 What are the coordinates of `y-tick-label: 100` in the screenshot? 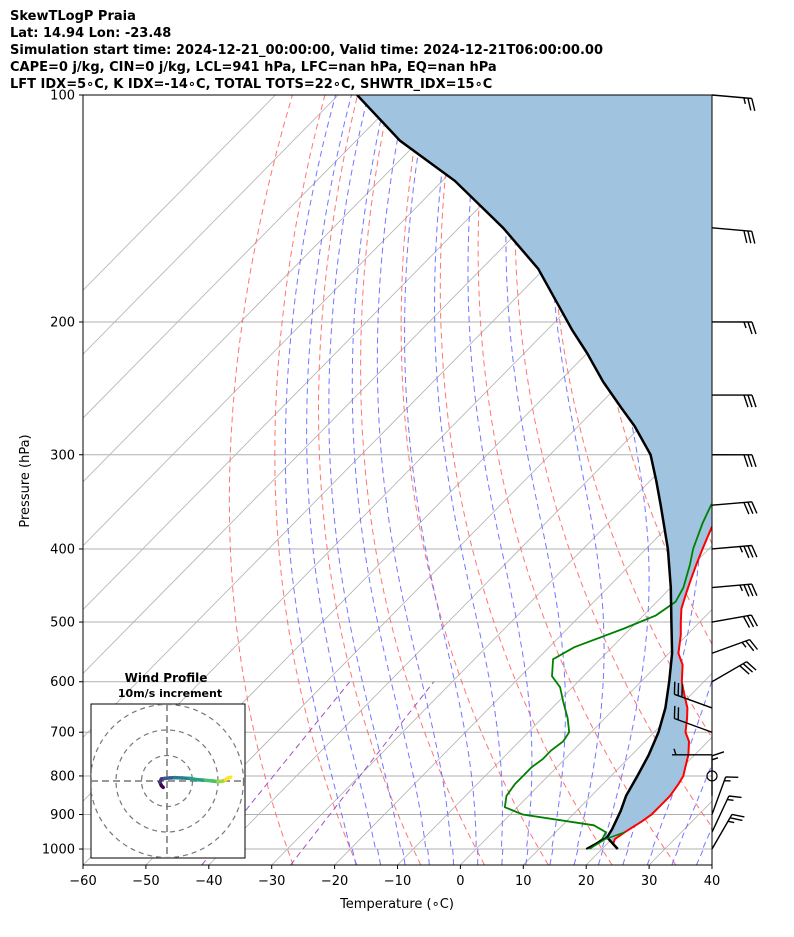 It's located at (62, 96).